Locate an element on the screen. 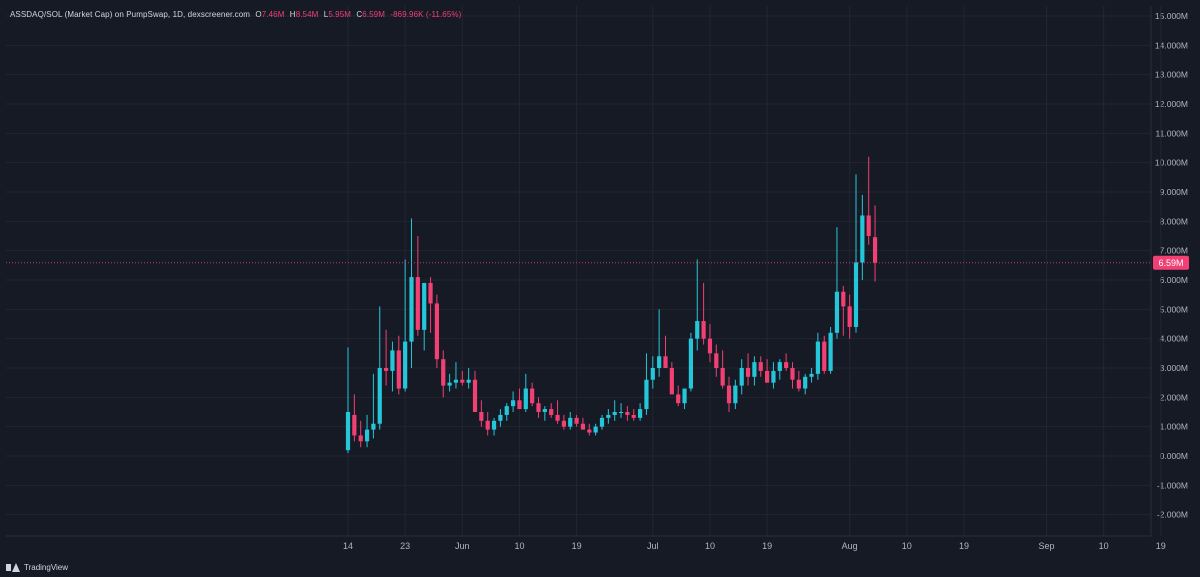  tradingview-attribution: TradingView is located at coordinates (37, 567).